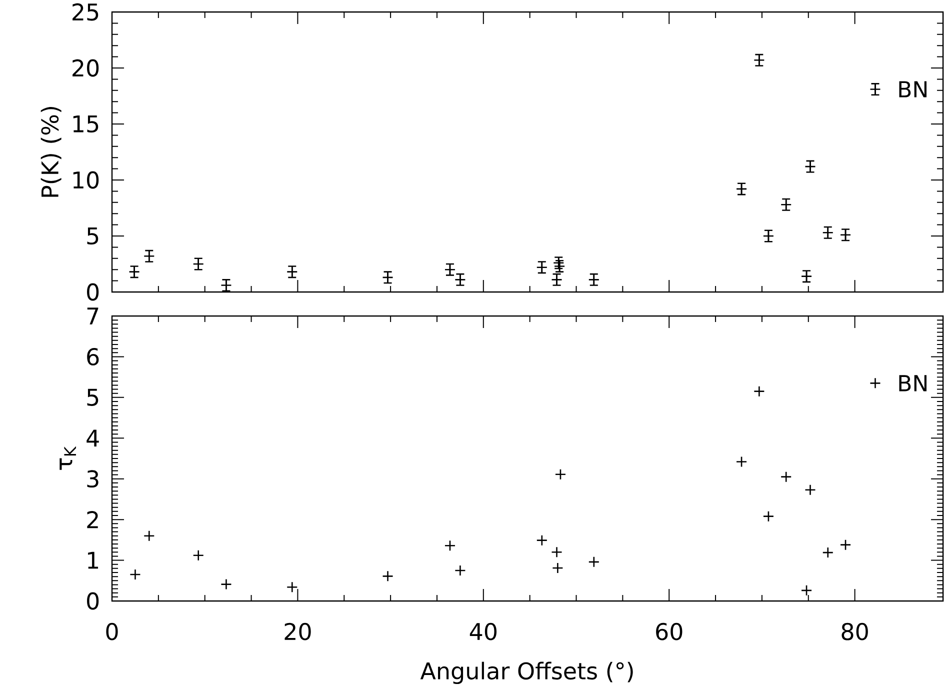 The image size is (944, 698). What do you see at coordinates (68, 458) in the screenshot?
I see `y-axis-title: τ$_{K}$` at bounding box center [68, 458].